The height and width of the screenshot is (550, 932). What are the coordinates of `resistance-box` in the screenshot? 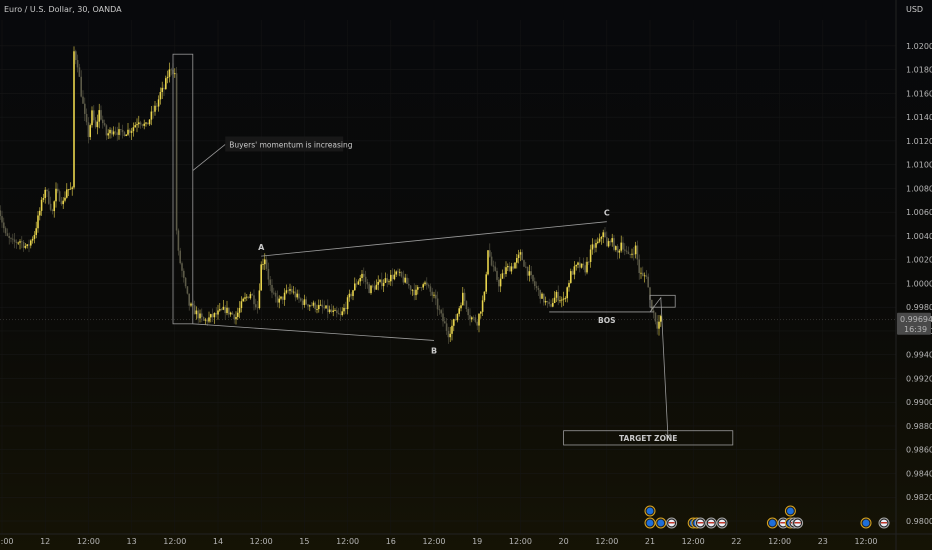 It's located at (662, 301).